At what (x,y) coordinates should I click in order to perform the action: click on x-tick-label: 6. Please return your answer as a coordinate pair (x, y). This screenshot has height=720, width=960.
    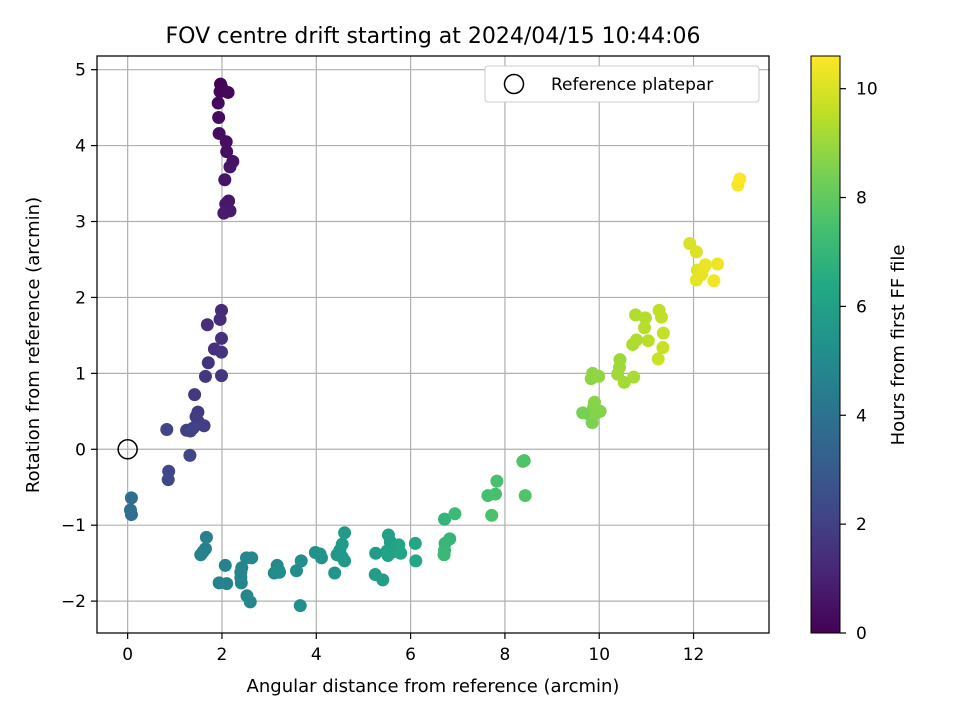
    Looking at the image, I should click on (410, 655).